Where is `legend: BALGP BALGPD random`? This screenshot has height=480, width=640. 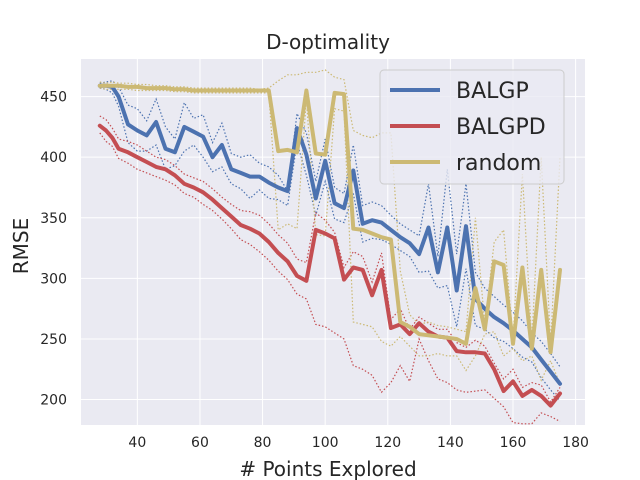
legend: BALGP BALGPD random is located at coordinates (472, 127).